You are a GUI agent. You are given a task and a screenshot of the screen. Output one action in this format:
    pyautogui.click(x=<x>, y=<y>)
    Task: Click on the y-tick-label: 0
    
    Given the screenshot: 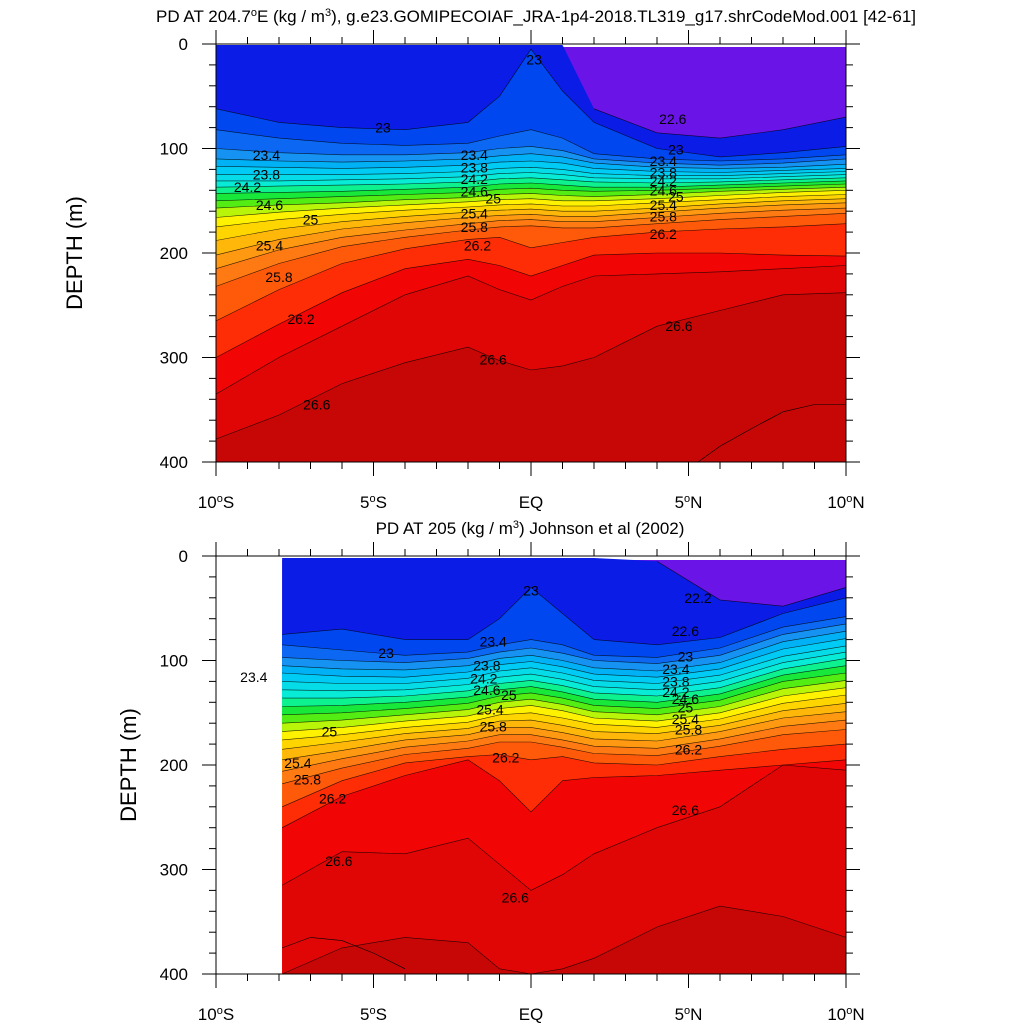 What is the action you would take?
    pyautogui.click(x=183, y=44)
    